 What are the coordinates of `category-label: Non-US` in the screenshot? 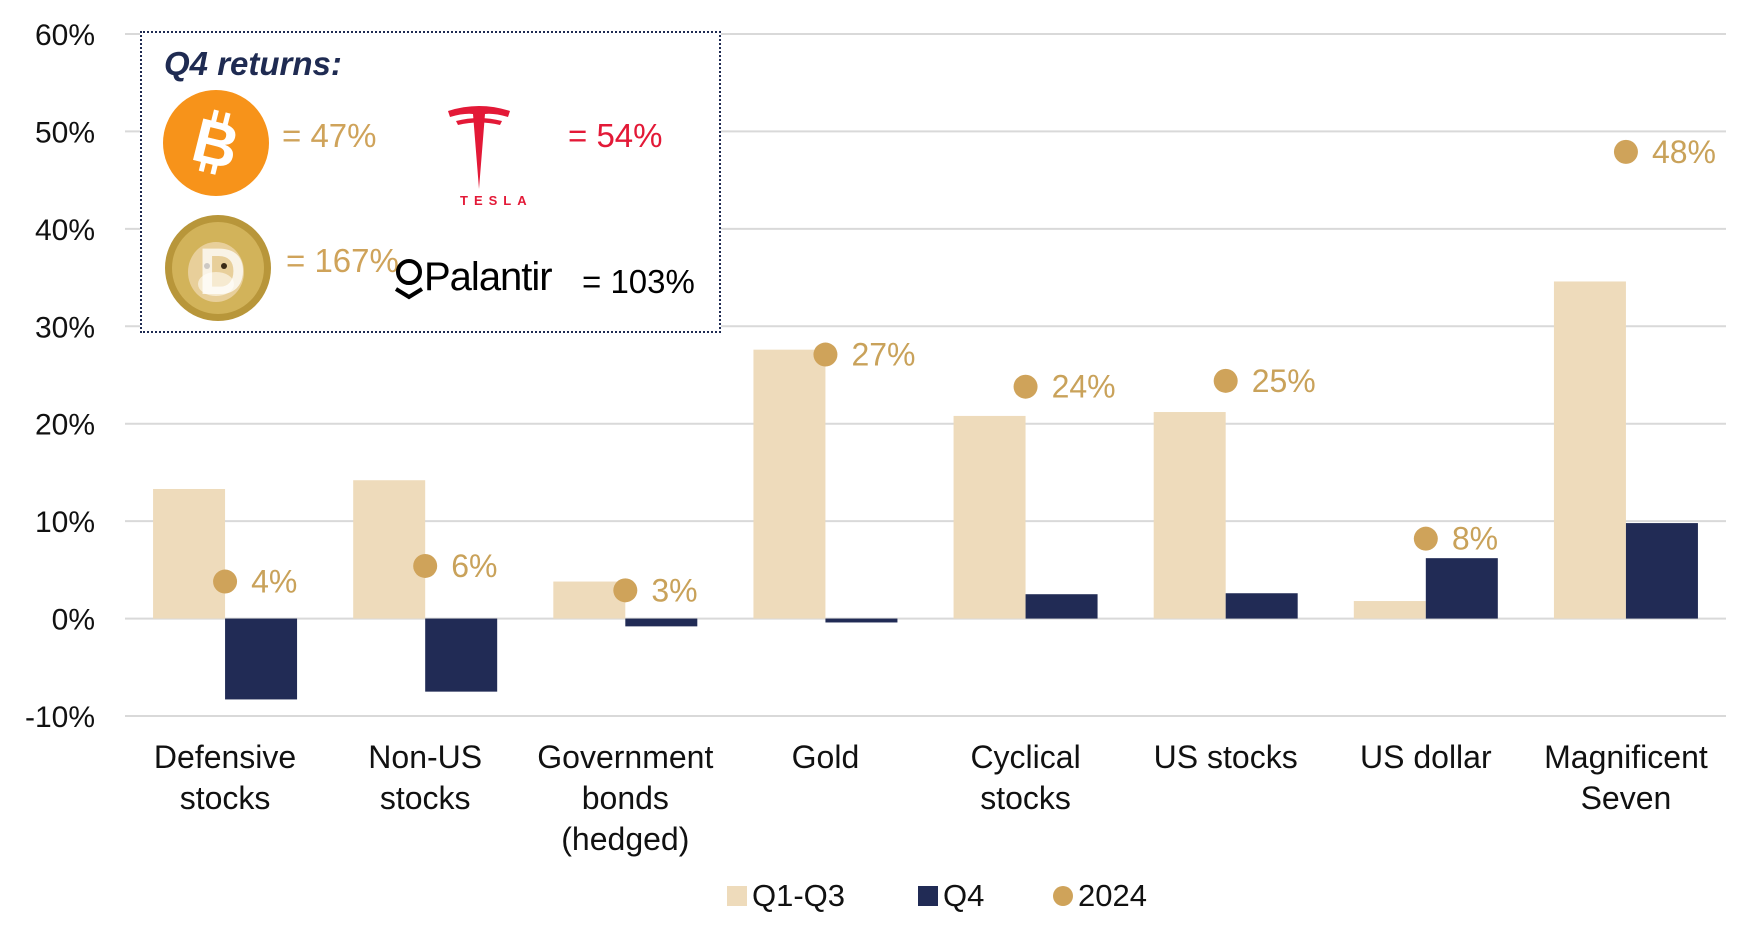 It's located at (425, 757).